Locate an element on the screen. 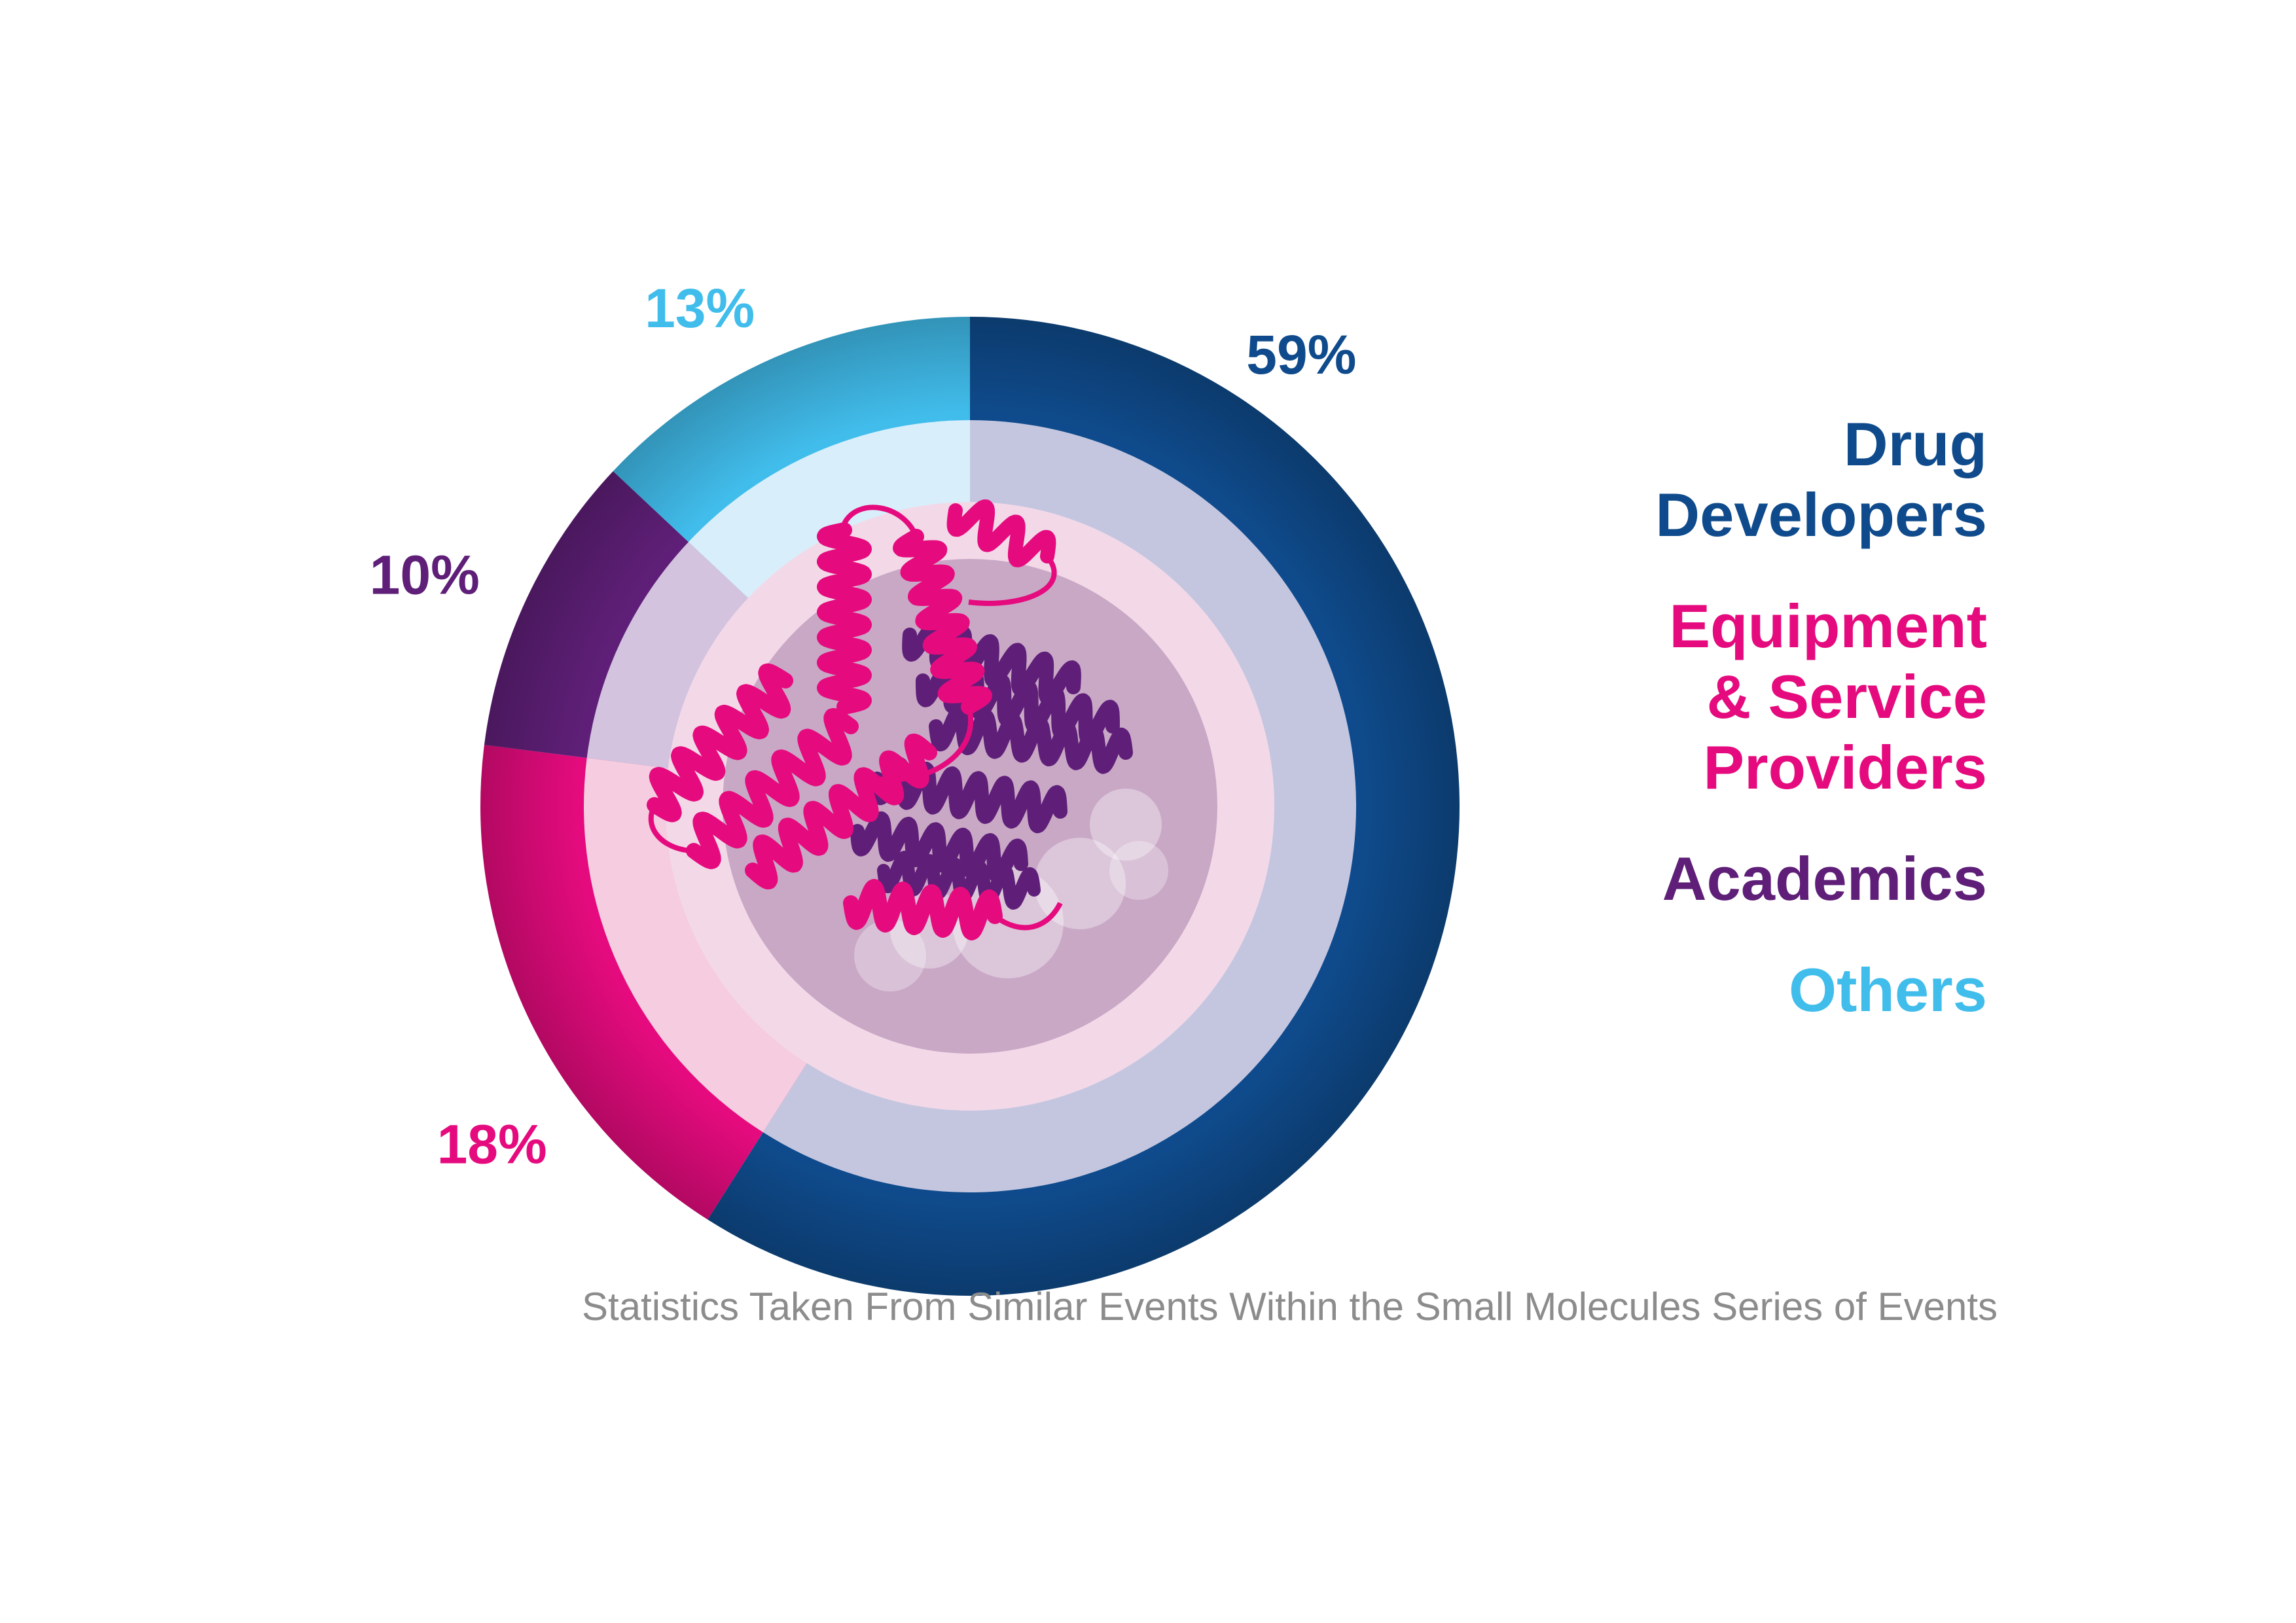 The width and height of the screenshot is (2296, 1623). legend-entry-drug-developers: Drug Developers is located at coordinates (1821, 479).